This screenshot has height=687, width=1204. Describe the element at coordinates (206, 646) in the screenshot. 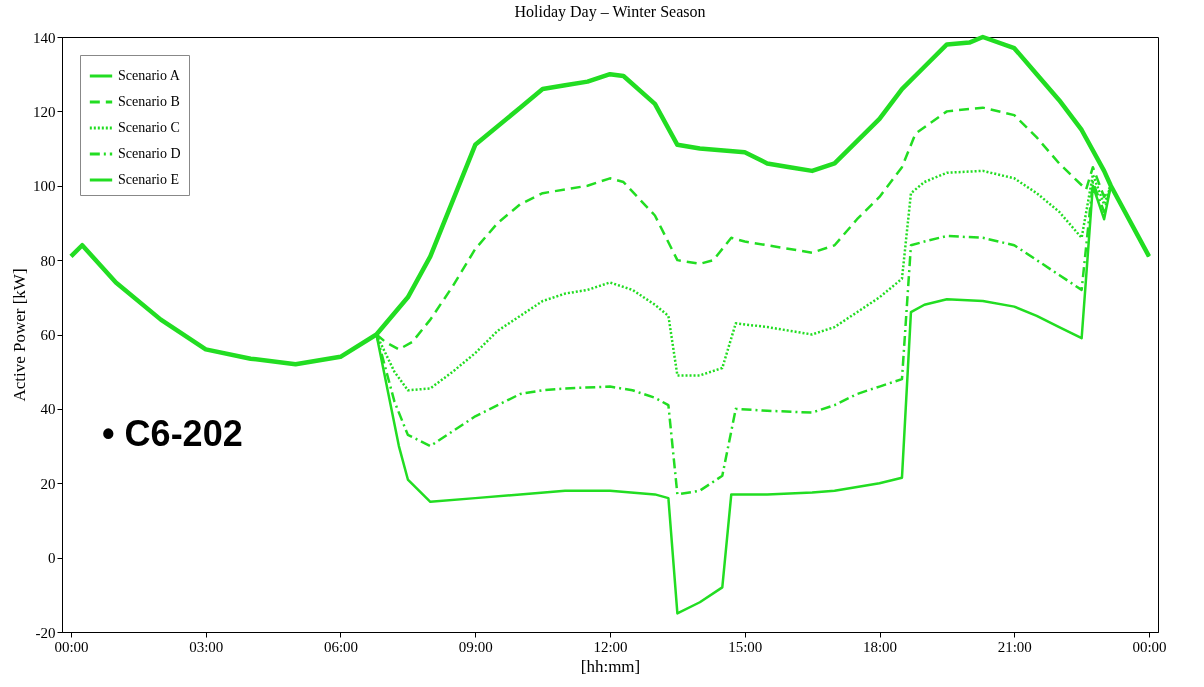

I see `x-tick-label: 03:00` at that location.